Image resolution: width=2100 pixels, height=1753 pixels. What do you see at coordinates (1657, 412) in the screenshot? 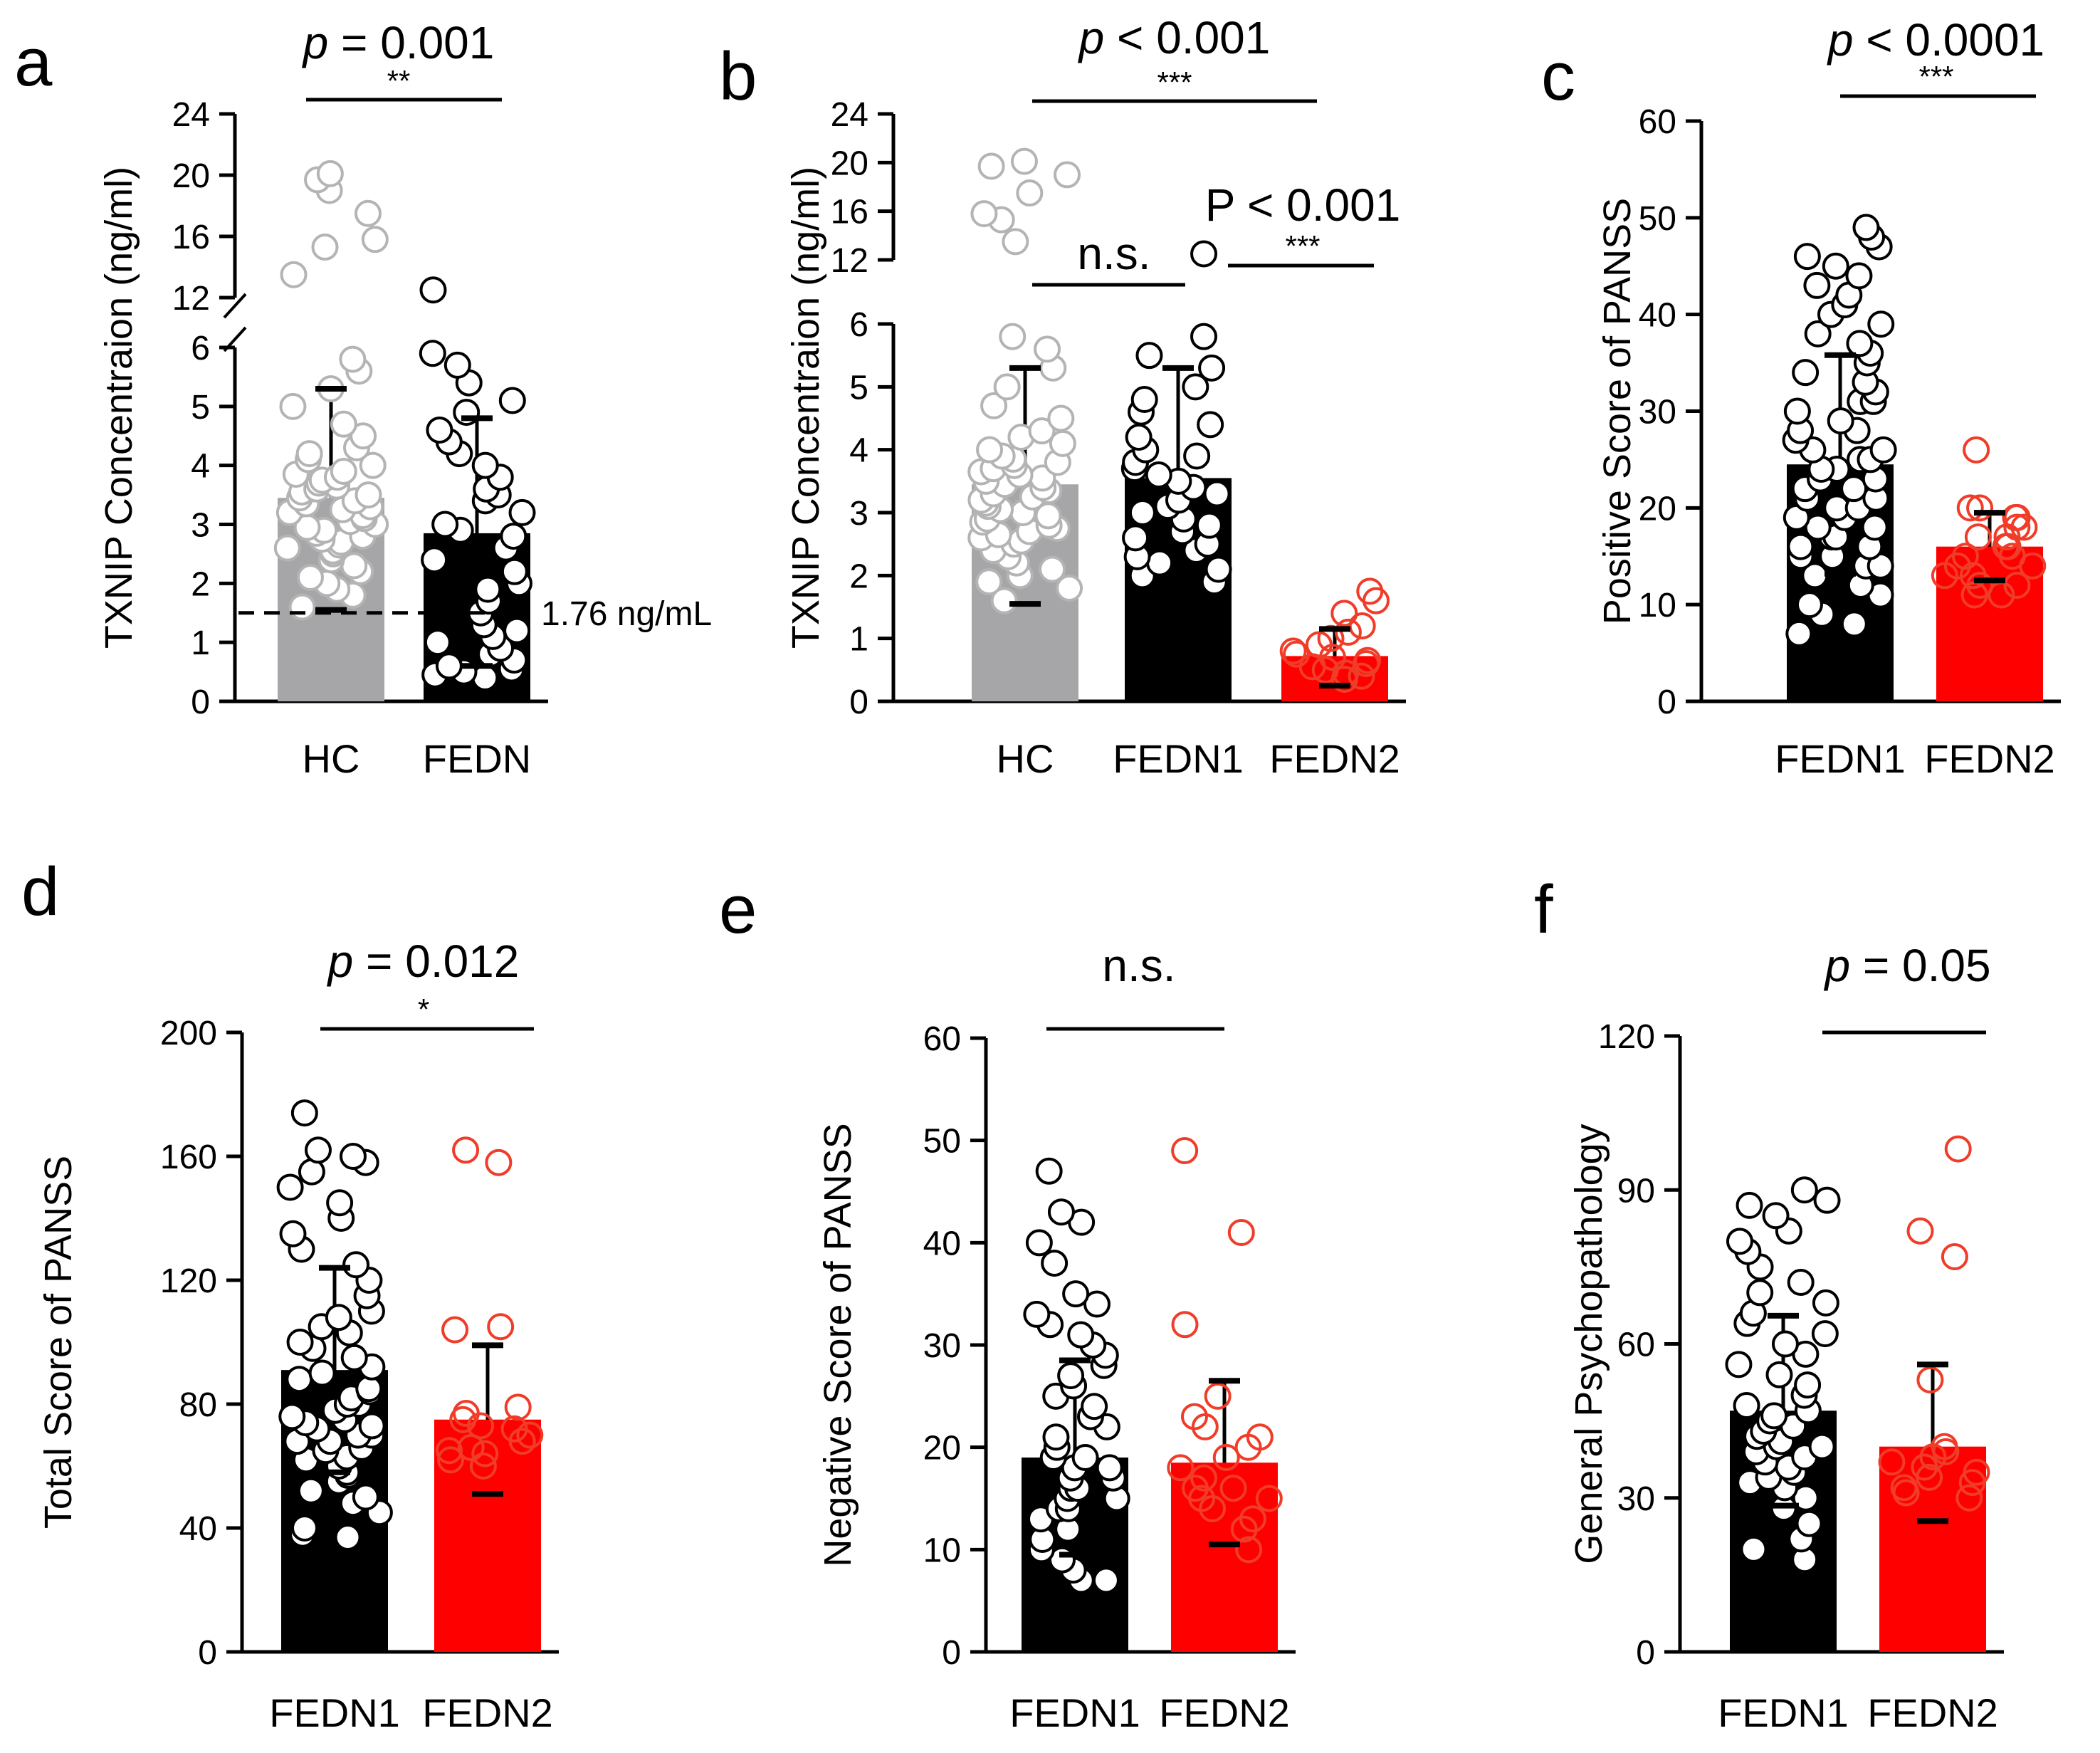
I see `y-tick-label: 30` at bounding box center [1657, 412].